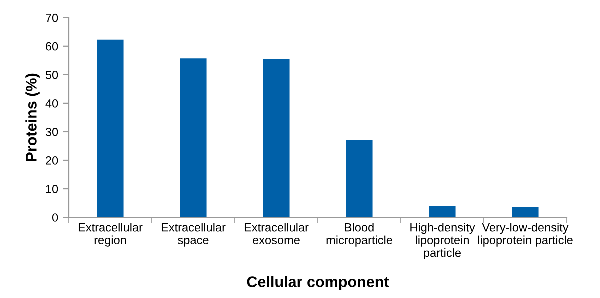 The height and width of the screenshot is (298, 600). I want to click on y-tick-label: 60, so click(52, 46).